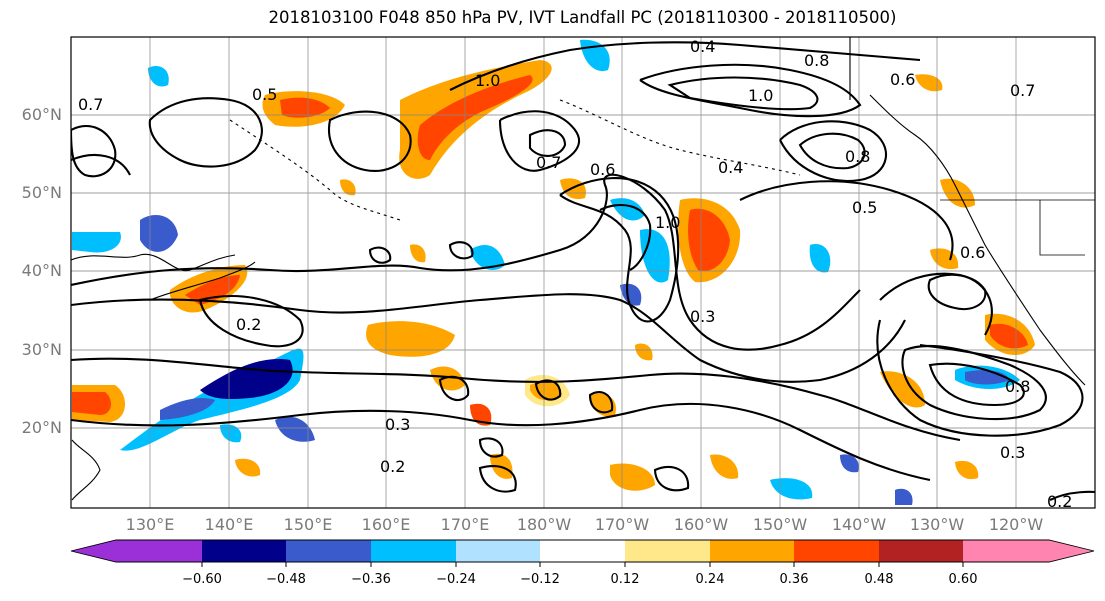 This screenshot has width=1105, height=601. I want to click on lon-label: 180°W, so click(544, 524).